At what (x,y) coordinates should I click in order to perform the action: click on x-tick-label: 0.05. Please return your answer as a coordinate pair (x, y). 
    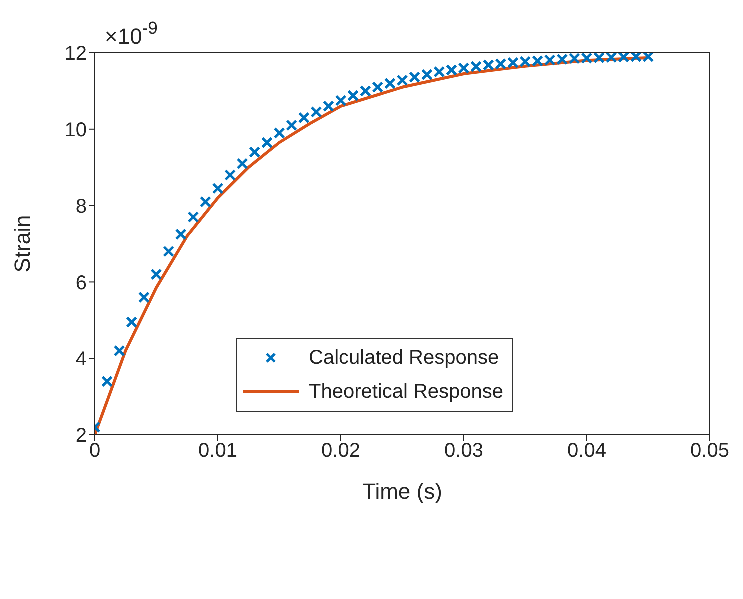
    Looking at the image, I should click on (710, 451).